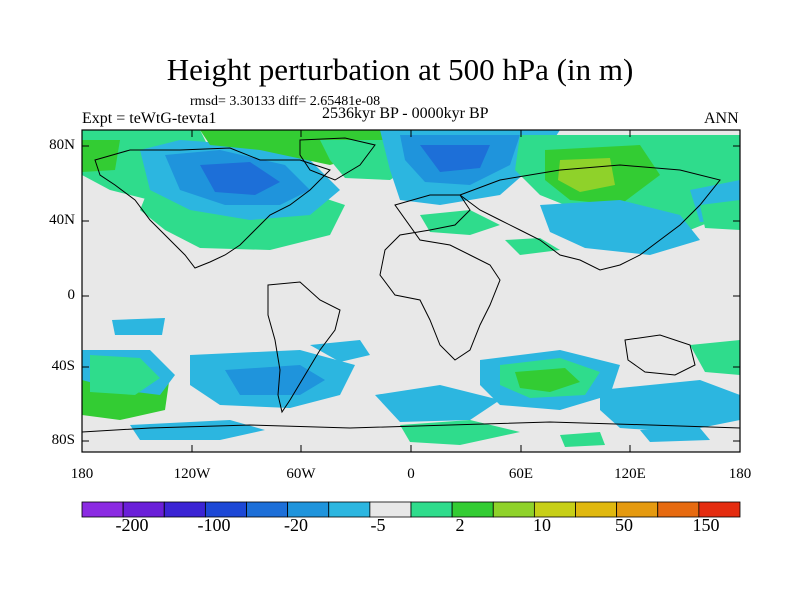  Describe the element at coordinates (660, 355) in the screenshot. I see `coast-australia` at that location.